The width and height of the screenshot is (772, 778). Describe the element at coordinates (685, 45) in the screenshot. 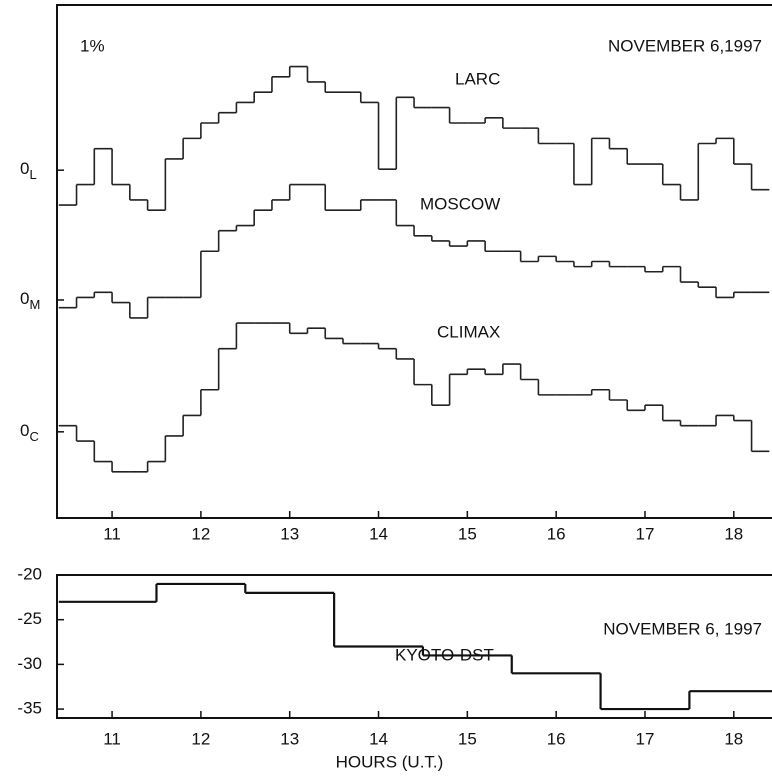

I see `chart-title: NOVEMBER 6,1997` at that location.